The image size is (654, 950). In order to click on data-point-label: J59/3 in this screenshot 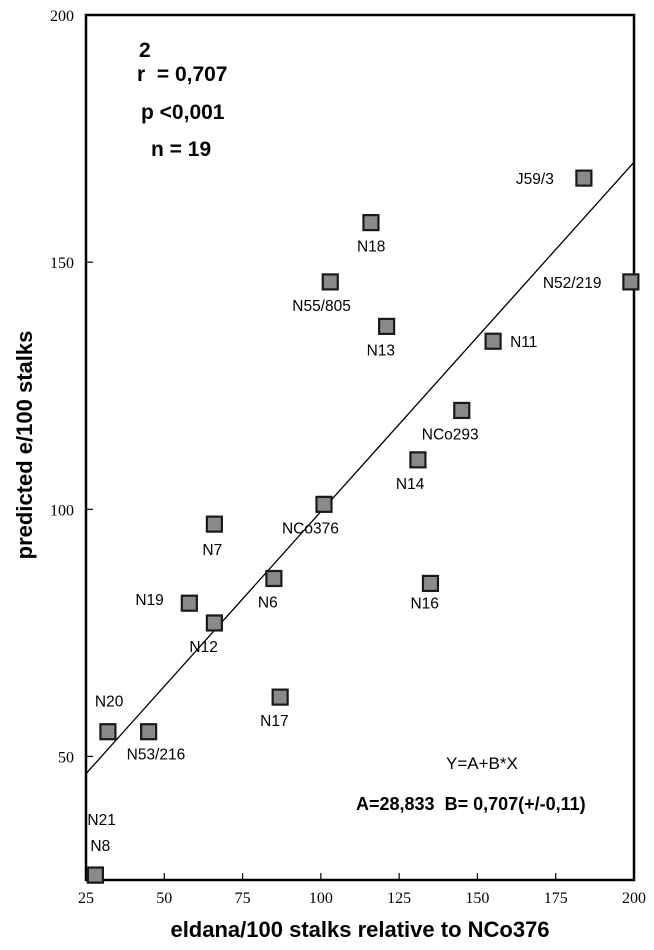, I will do `click(535, 179)`.